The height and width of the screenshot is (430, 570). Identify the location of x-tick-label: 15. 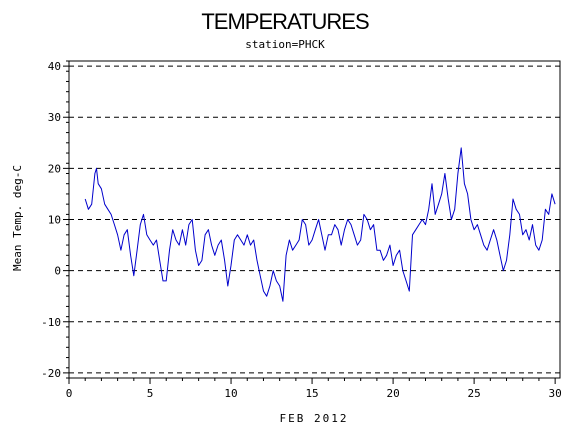
(311, 393).